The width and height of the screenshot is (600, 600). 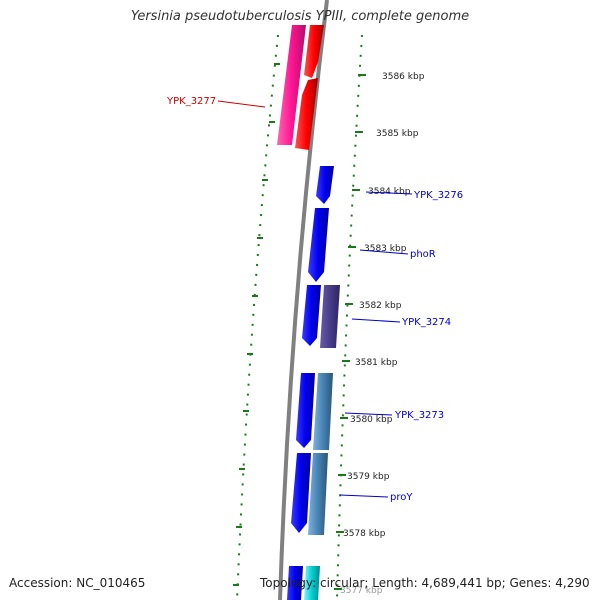 I want to click on gene-blue-bottom, so click(x=295, y=583).